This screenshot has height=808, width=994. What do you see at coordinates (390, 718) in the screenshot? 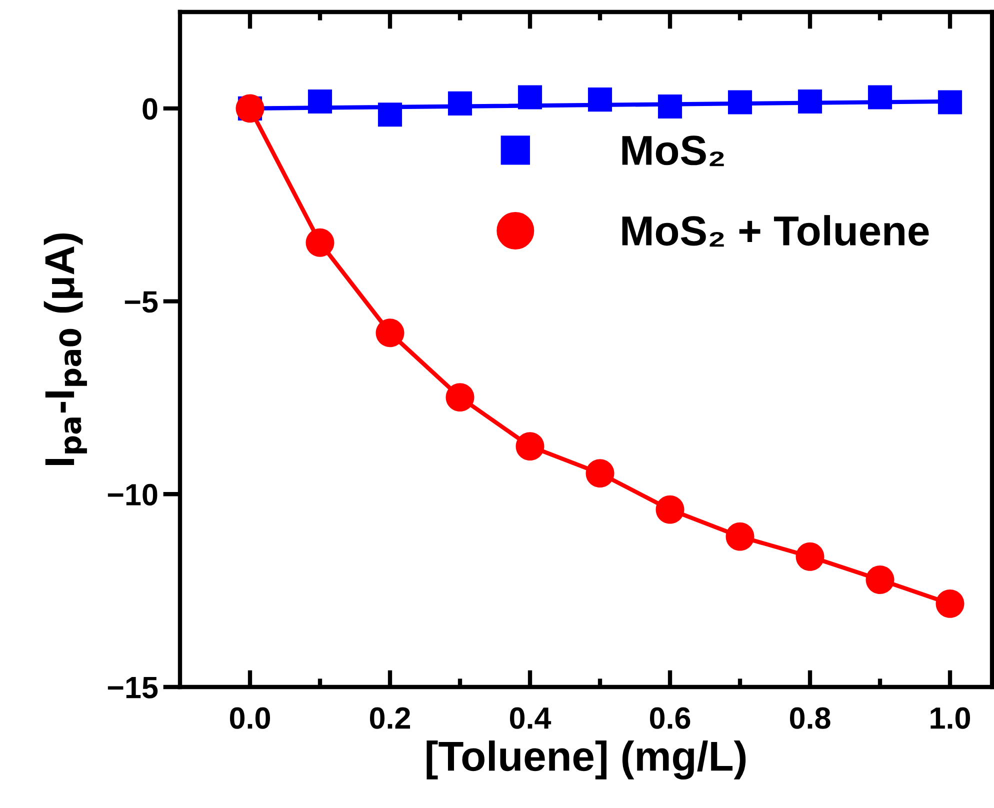
I see `x-tick-label: 0.2` at bounding box center [390, 718].